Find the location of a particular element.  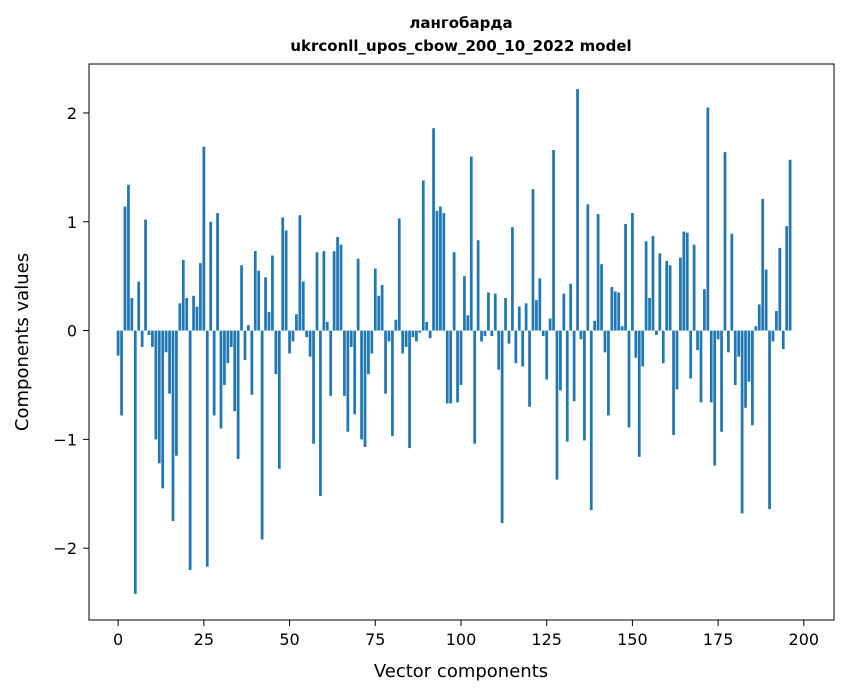

x-tick-label: 200 is located at coordinates (804, 639).